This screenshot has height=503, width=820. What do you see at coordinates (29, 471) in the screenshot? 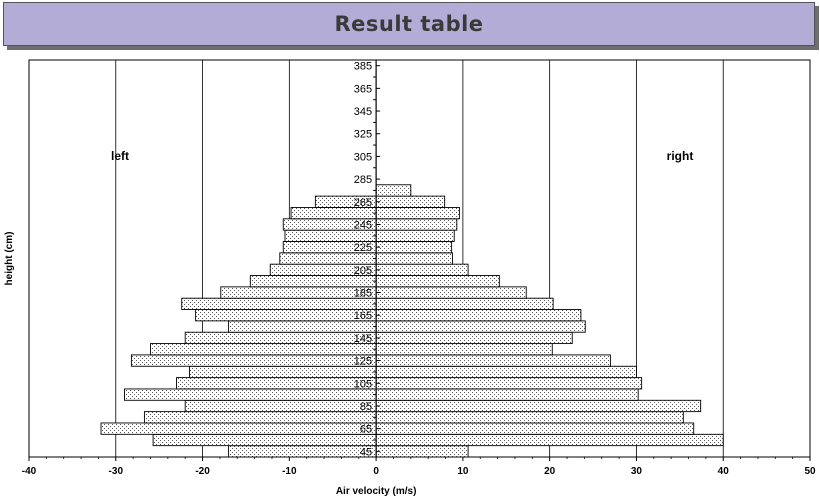
I see `x-tick-label: -40` at bounding box center [29, 471].